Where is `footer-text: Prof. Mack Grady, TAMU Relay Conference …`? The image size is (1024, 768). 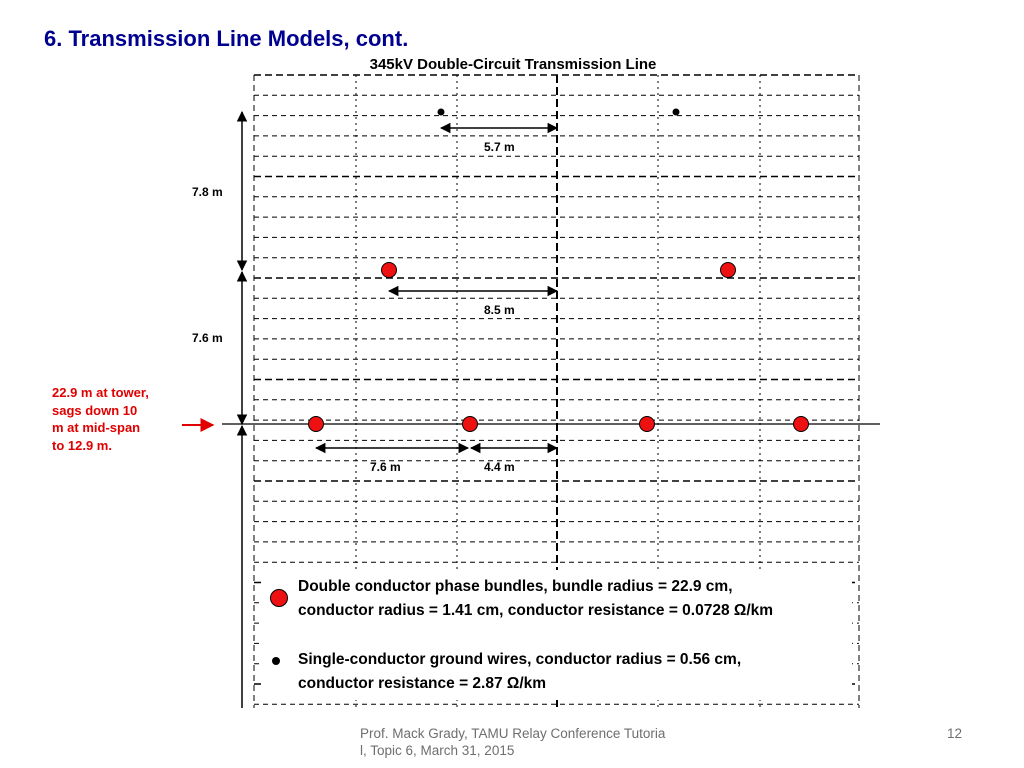
footer-text: Prof. Mack Grady, TAMU Relay Conference … is located at coordinates (513, 742).